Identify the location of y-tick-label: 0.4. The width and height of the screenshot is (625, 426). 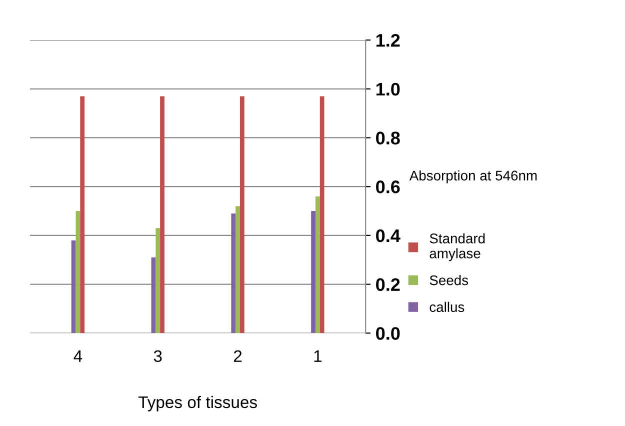
(388, 235).